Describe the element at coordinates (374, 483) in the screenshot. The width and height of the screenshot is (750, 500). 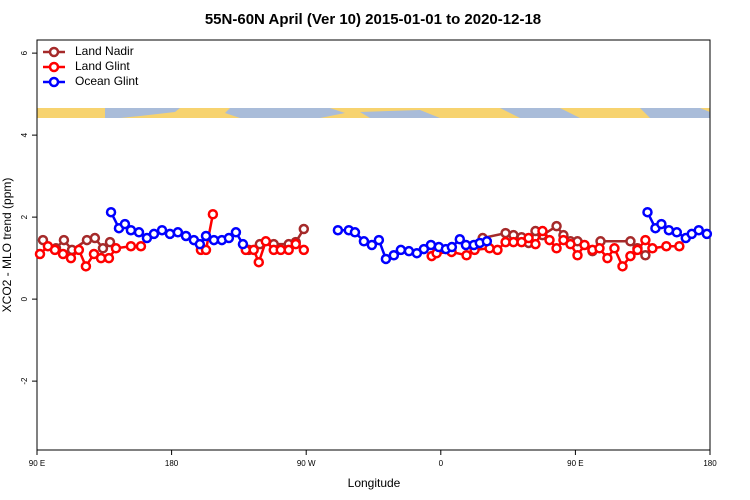
I see `x-axis-label: Longitude` at that location.